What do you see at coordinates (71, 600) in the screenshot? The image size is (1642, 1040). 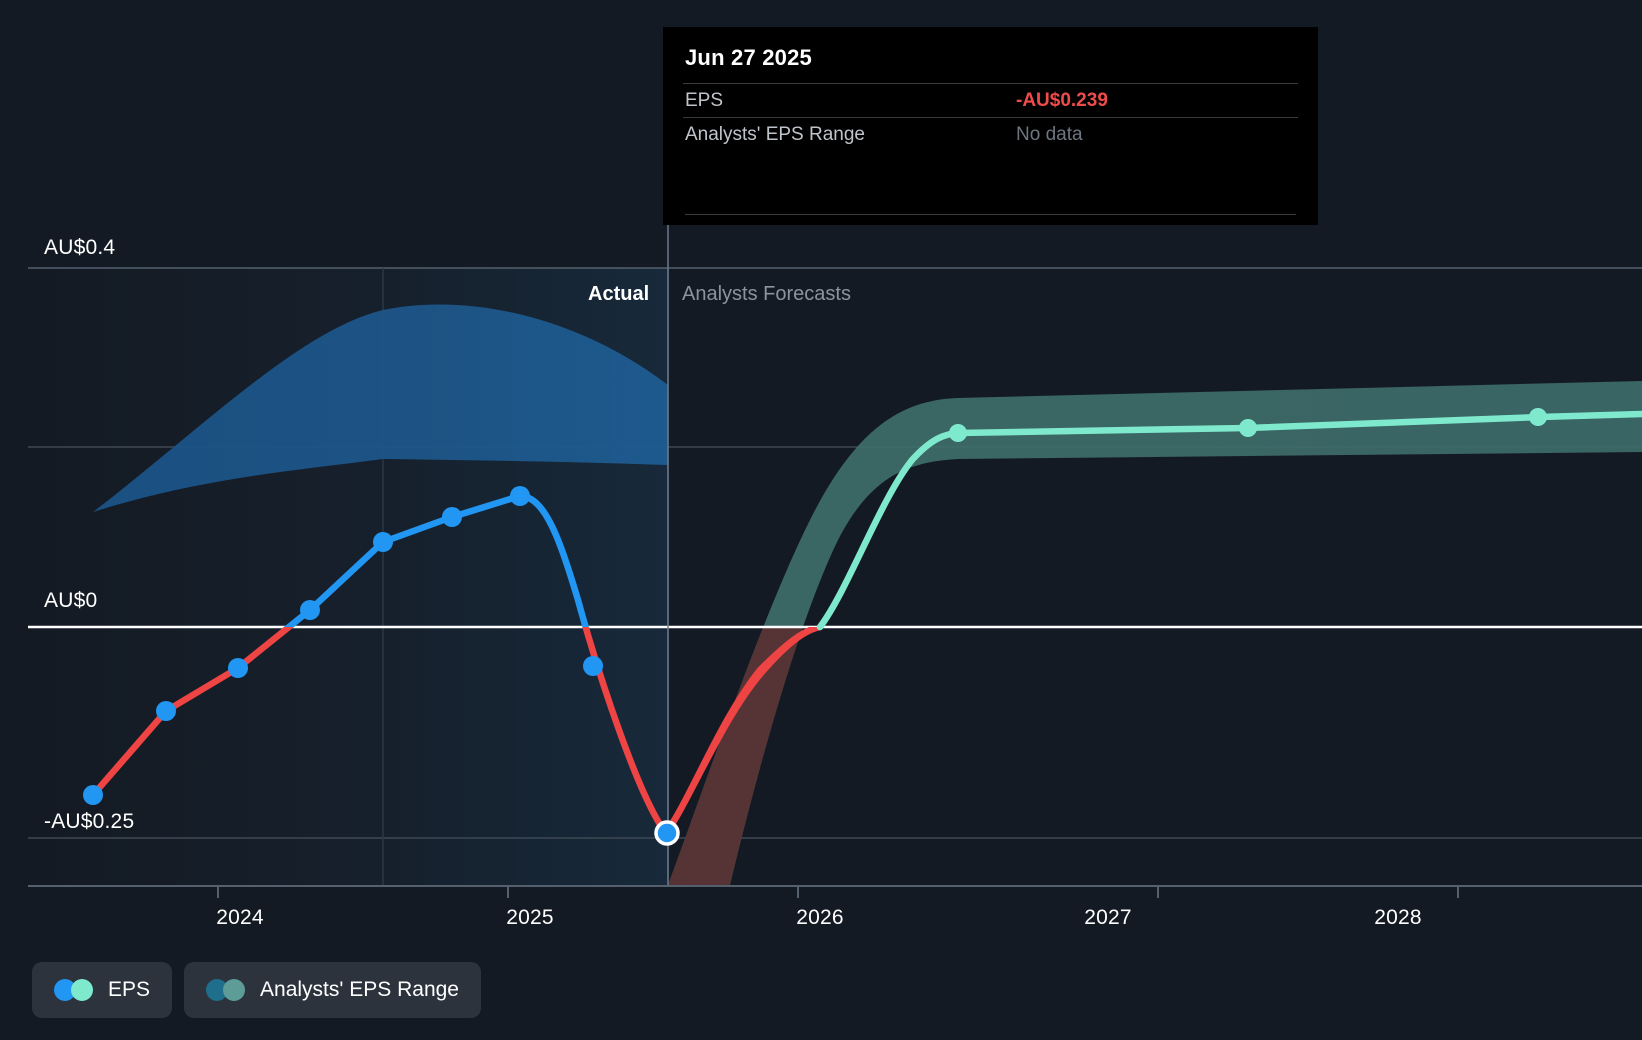 I see `y-axis-label-zero: AU$0` at bounding box center [71, 600].